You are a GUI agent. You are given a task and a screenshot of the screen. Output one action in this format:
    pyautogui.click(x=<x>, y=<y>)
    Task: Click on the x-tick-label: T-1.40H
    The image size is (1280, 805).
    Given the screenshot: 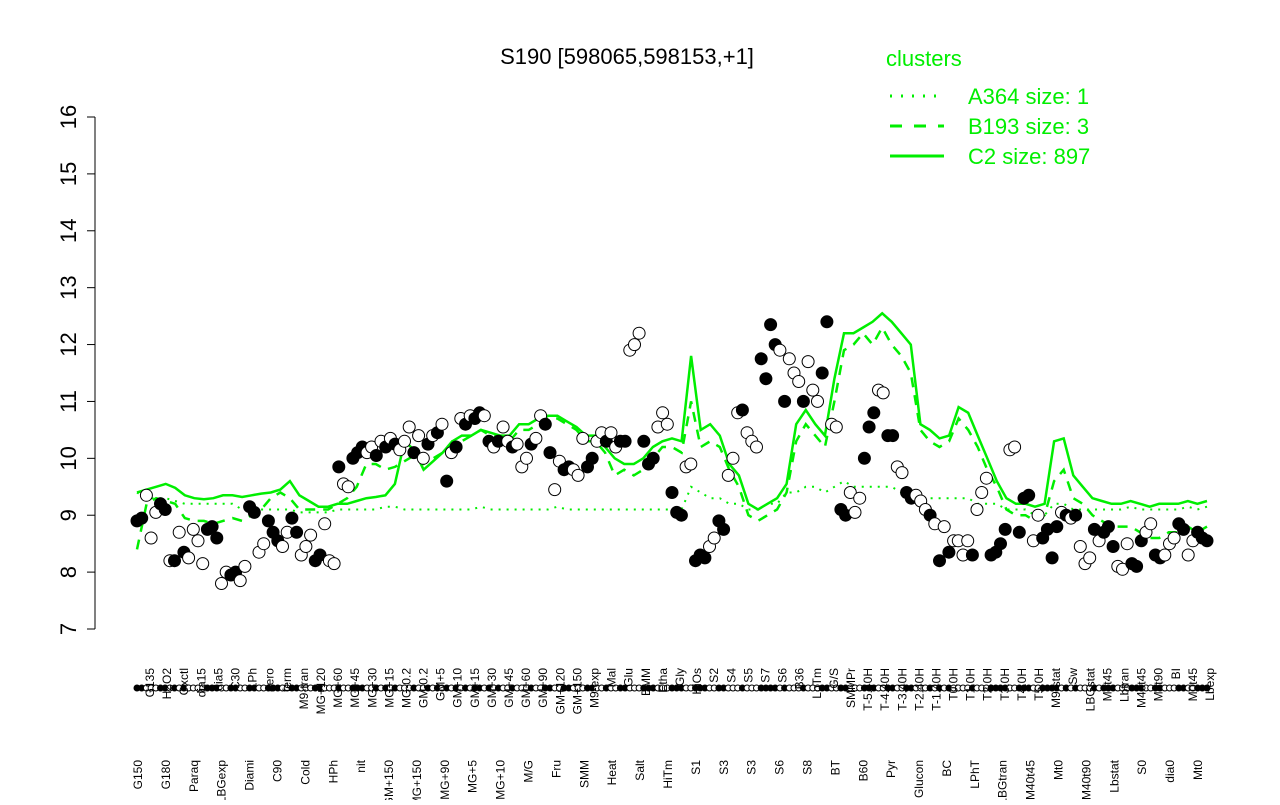 What is the action you would take?
    pyautogui.click(x=937, y=689)
    